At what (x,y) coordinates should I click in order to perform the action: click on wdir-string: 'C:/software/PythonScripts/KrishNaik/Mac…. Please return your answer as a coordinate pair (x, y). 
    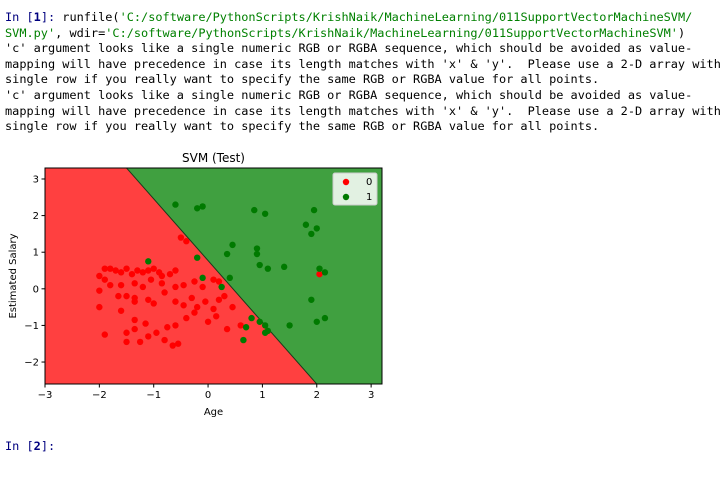
    Looking at the image, I should click on (391, 32).